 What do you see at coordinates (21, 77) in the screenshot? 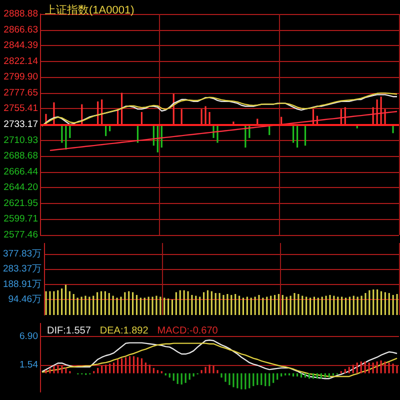
I see `y-tick-label: 2799.90` at bounding box center [21, 77].